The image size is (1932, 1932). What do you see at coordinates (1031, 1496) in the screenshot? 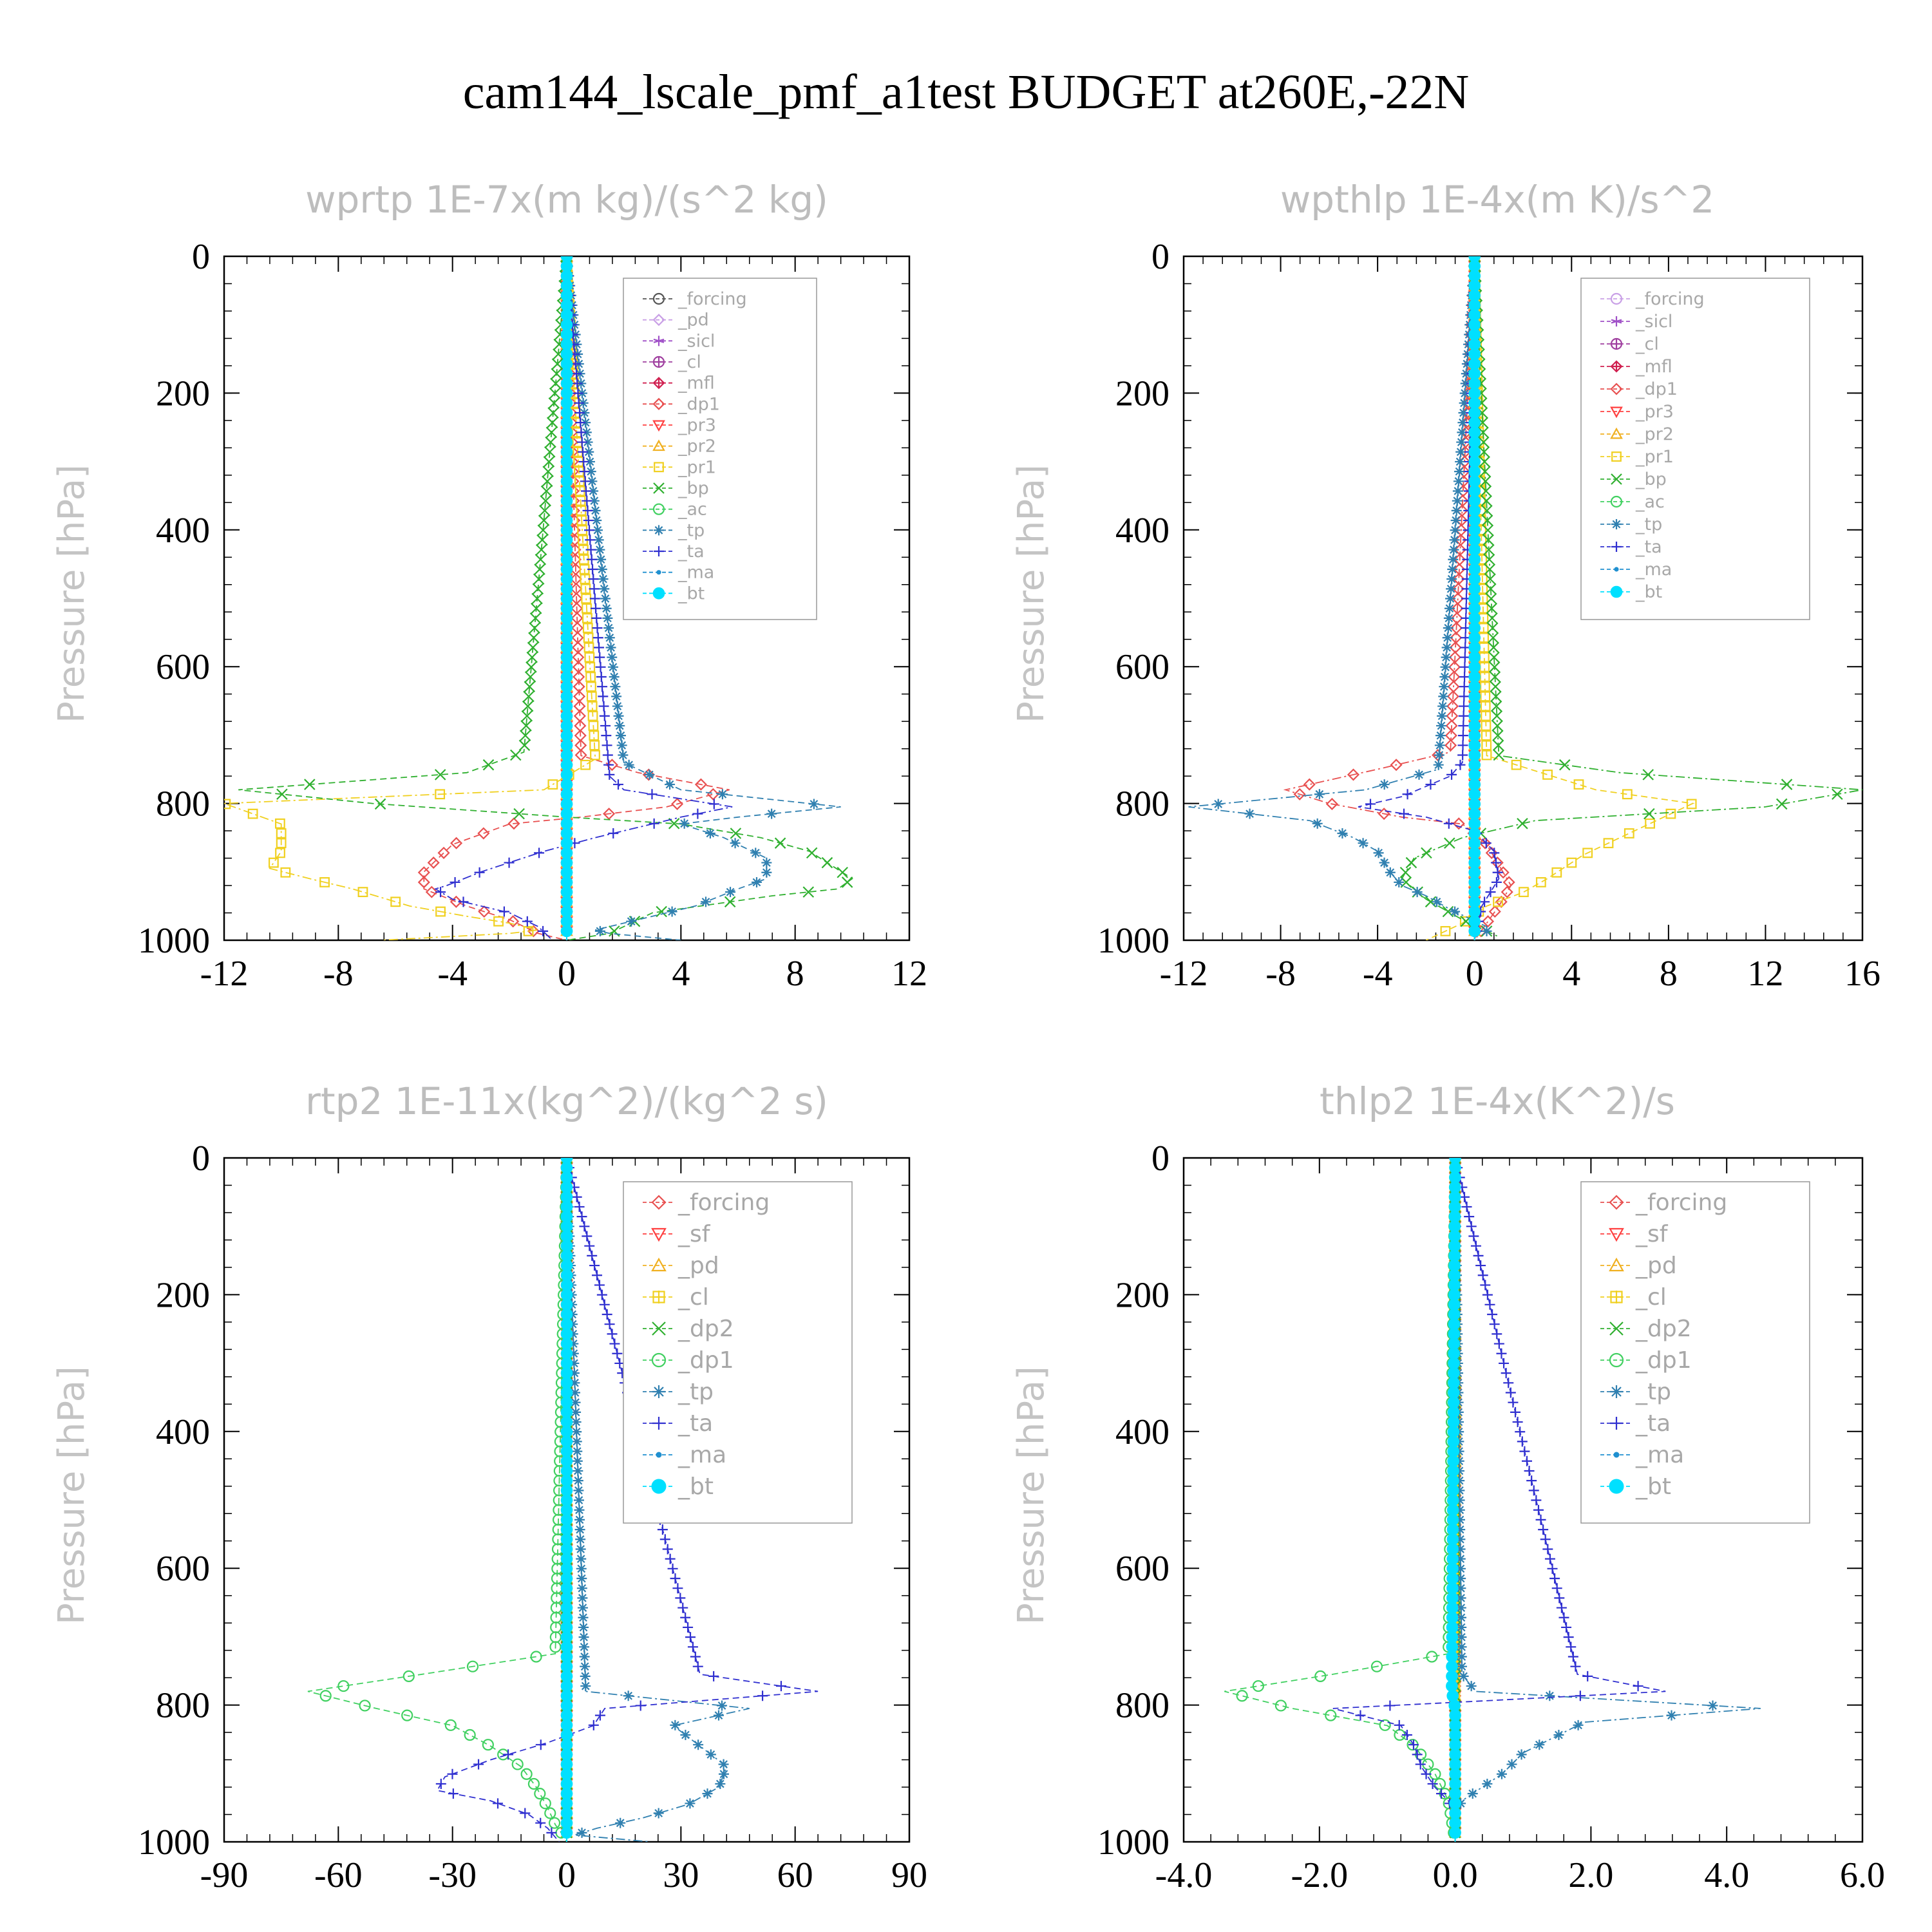
I see `y-axis-label: Pressure [hPa]` at bounding box center [1031, 1496].